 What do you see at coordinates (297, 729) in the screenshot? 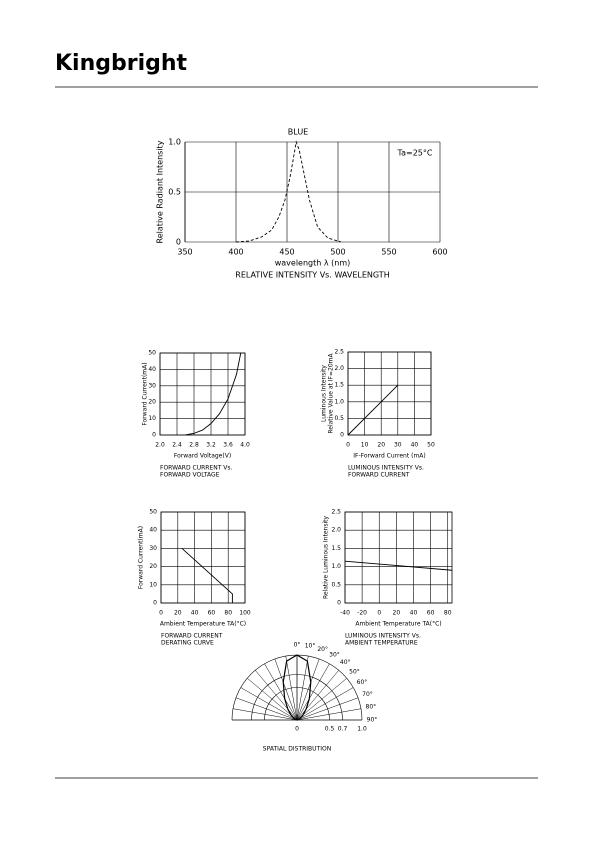
I see `r-tick-label: 0` at bounding box center [297, 729].